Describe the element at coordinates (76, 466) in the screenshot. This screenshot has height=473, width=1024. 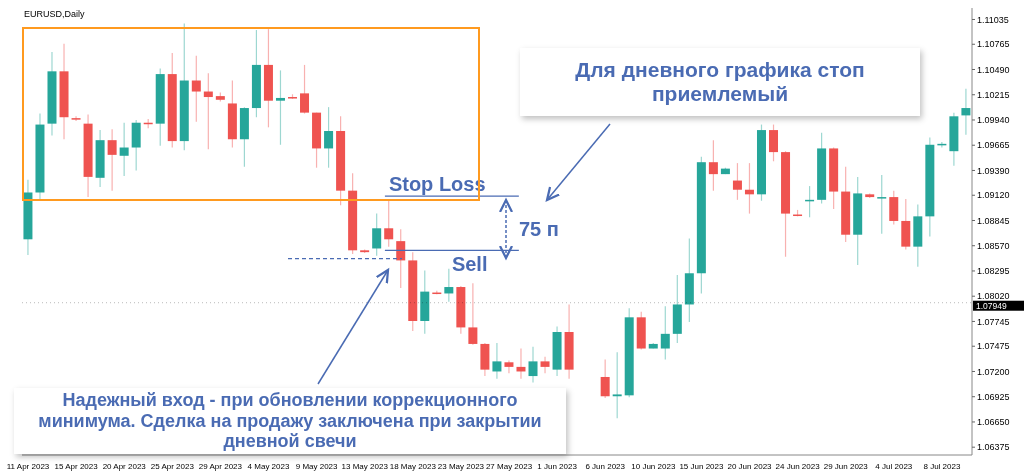
I see `x-tick-label: 15 Apr 2023` at that location.